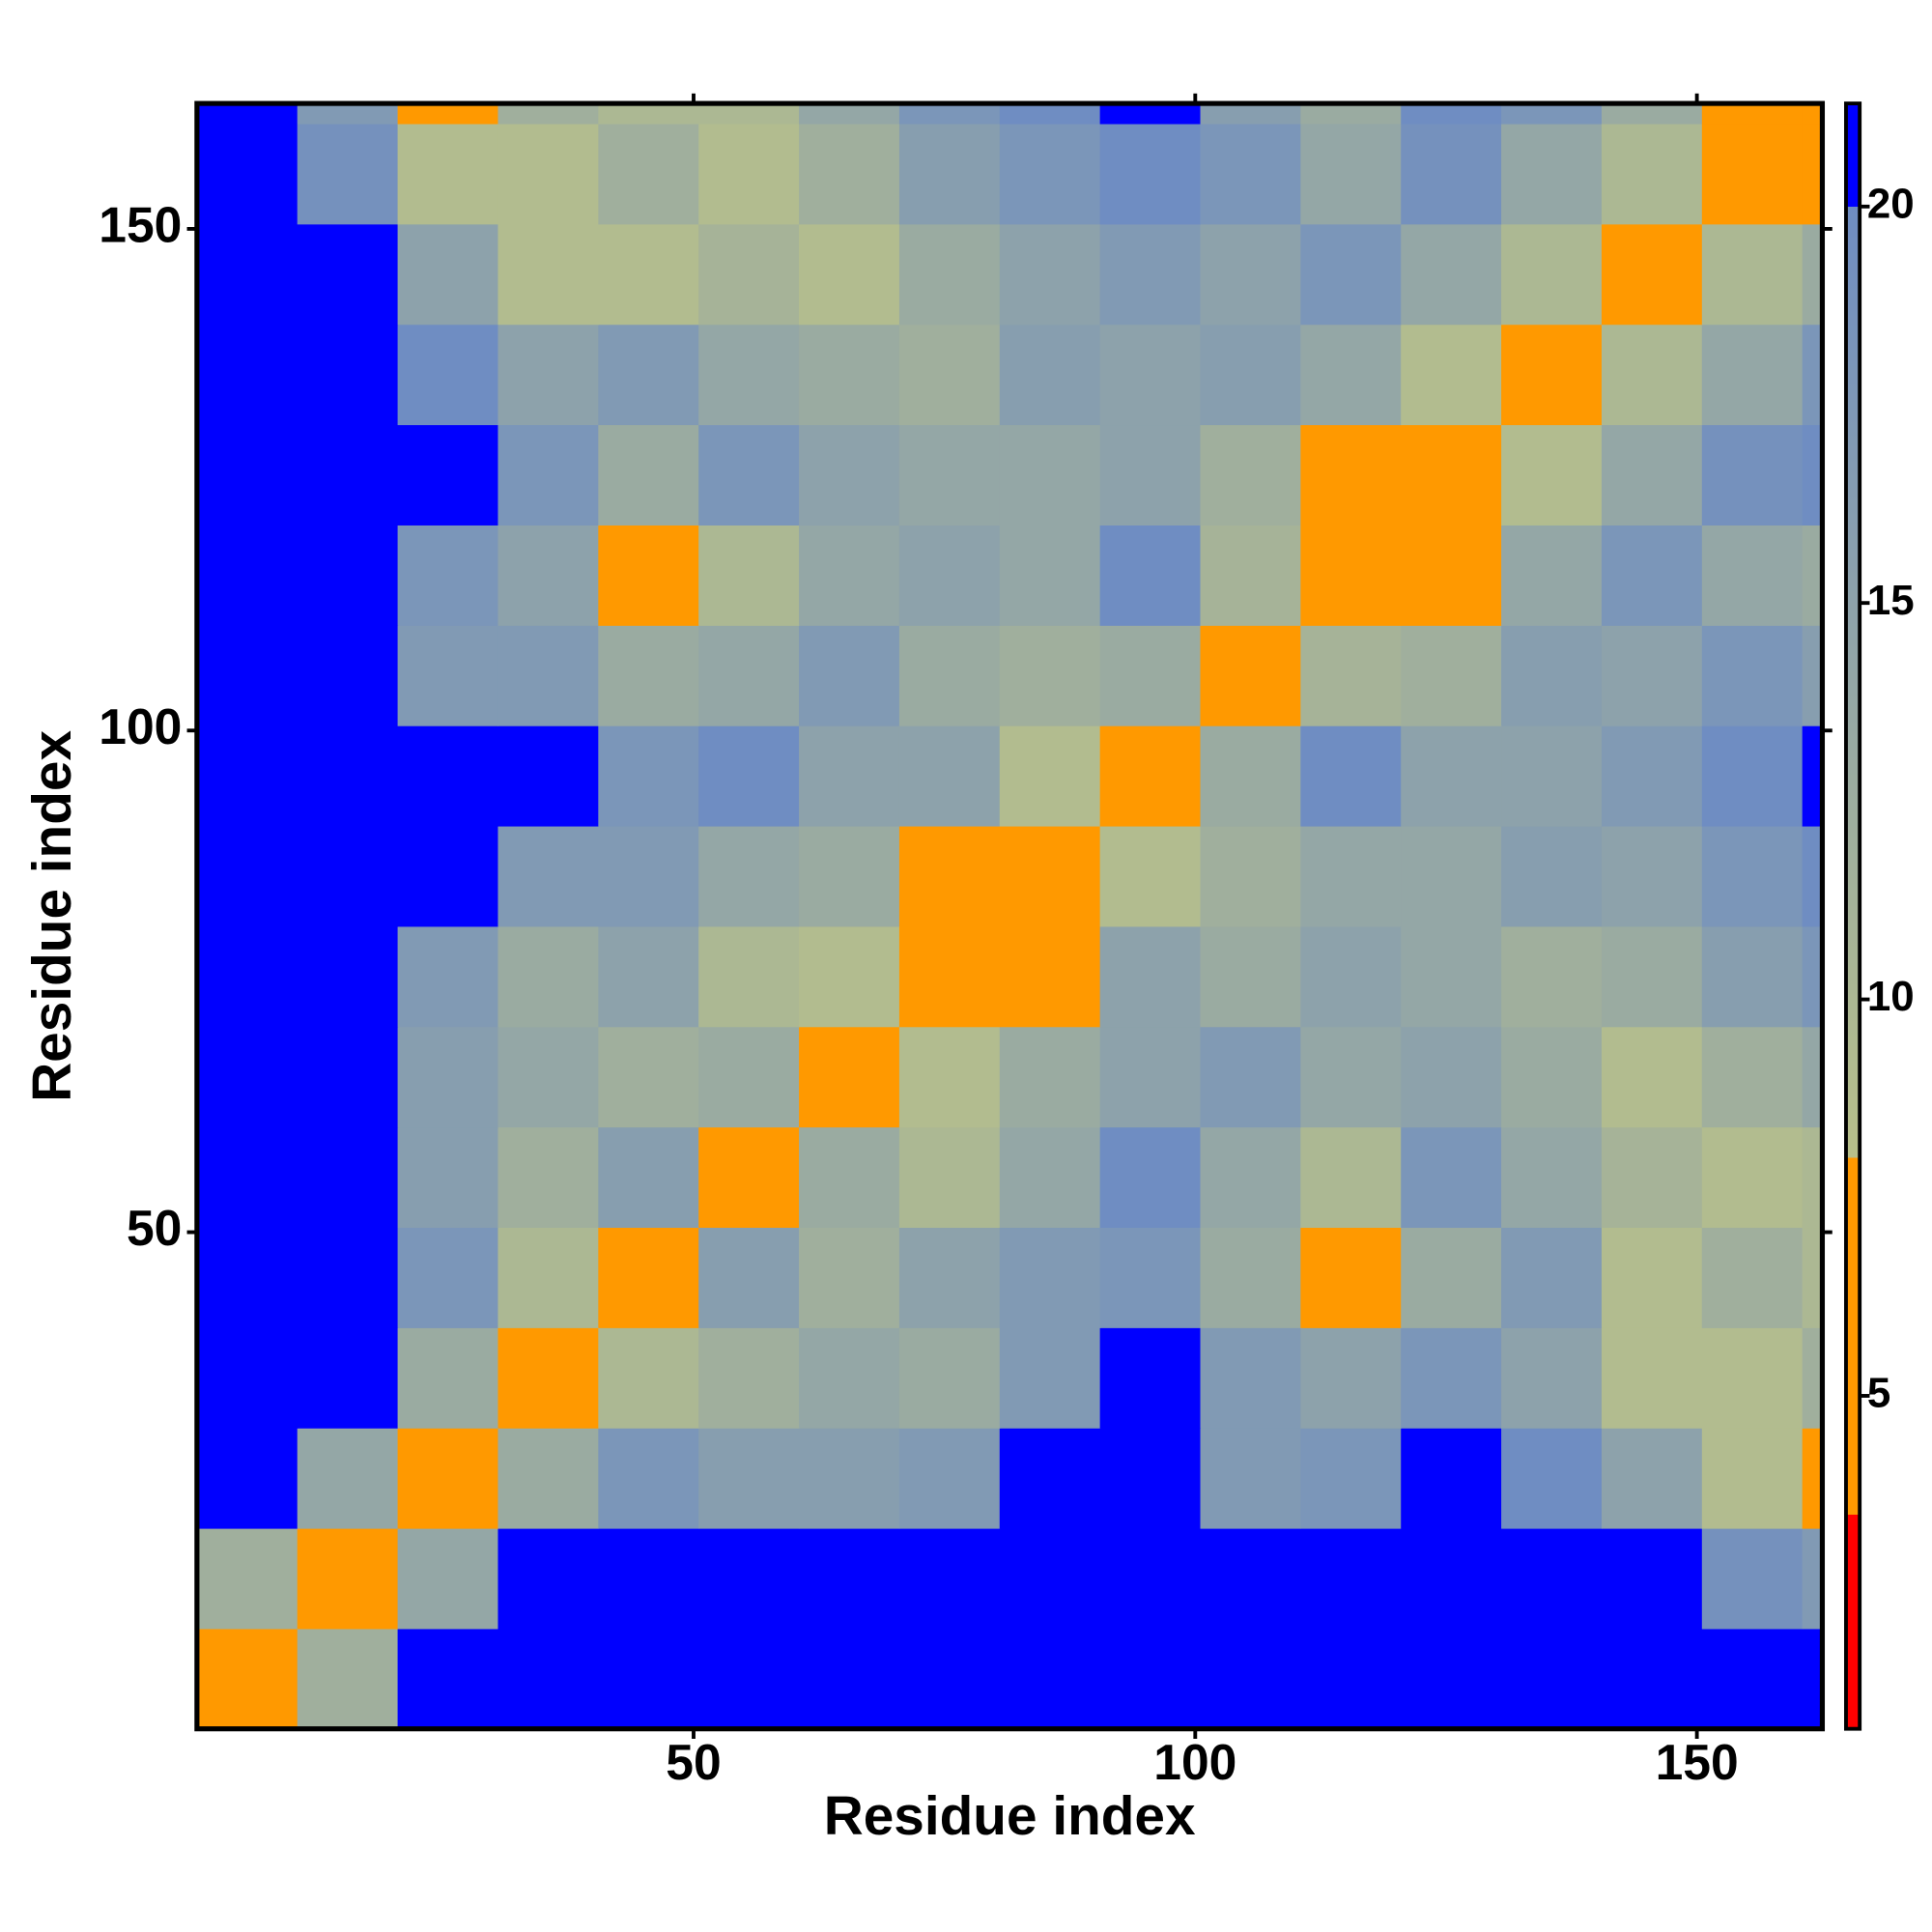 This screenshot has width=1932, height=1932. What do you see at coordinates (1891, 600) in the screenshot?
I see `colorbar-tick-label: 15` at bounding box center [1891, 600].